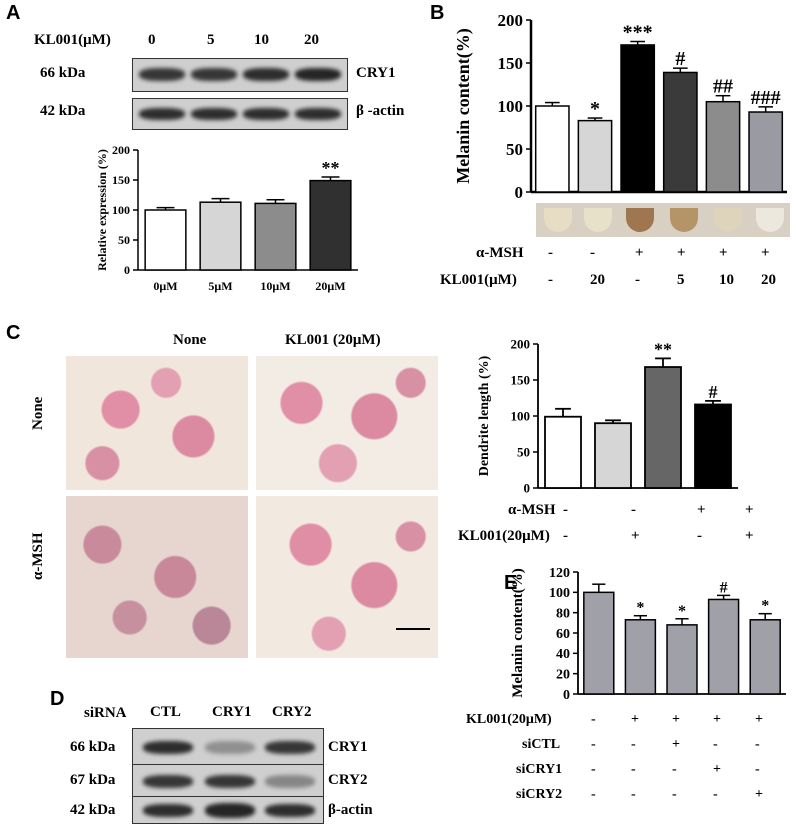  What do you see at coordinates (638, 33) in the screenshot?
I see `significance-marker: ***` at bounding box center [638, 33].